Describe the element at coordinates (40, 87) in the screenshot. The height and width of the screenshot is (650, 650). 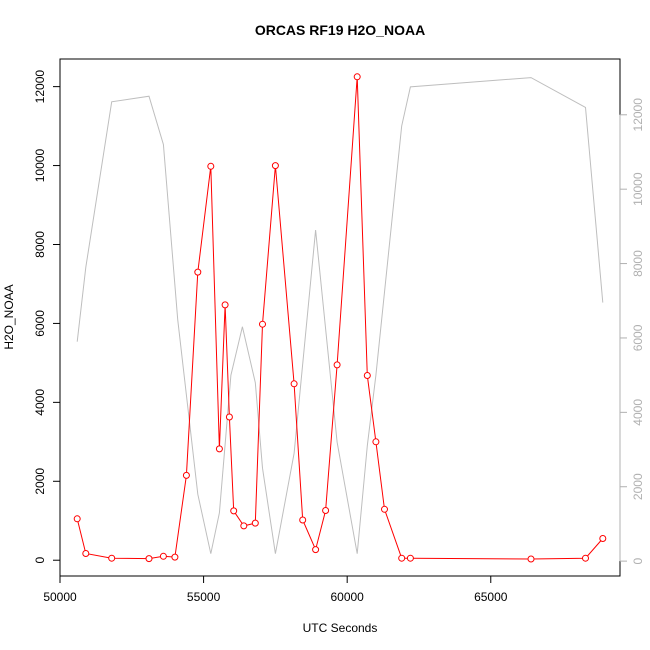
I see `y-tick-label: 12000` at that location.